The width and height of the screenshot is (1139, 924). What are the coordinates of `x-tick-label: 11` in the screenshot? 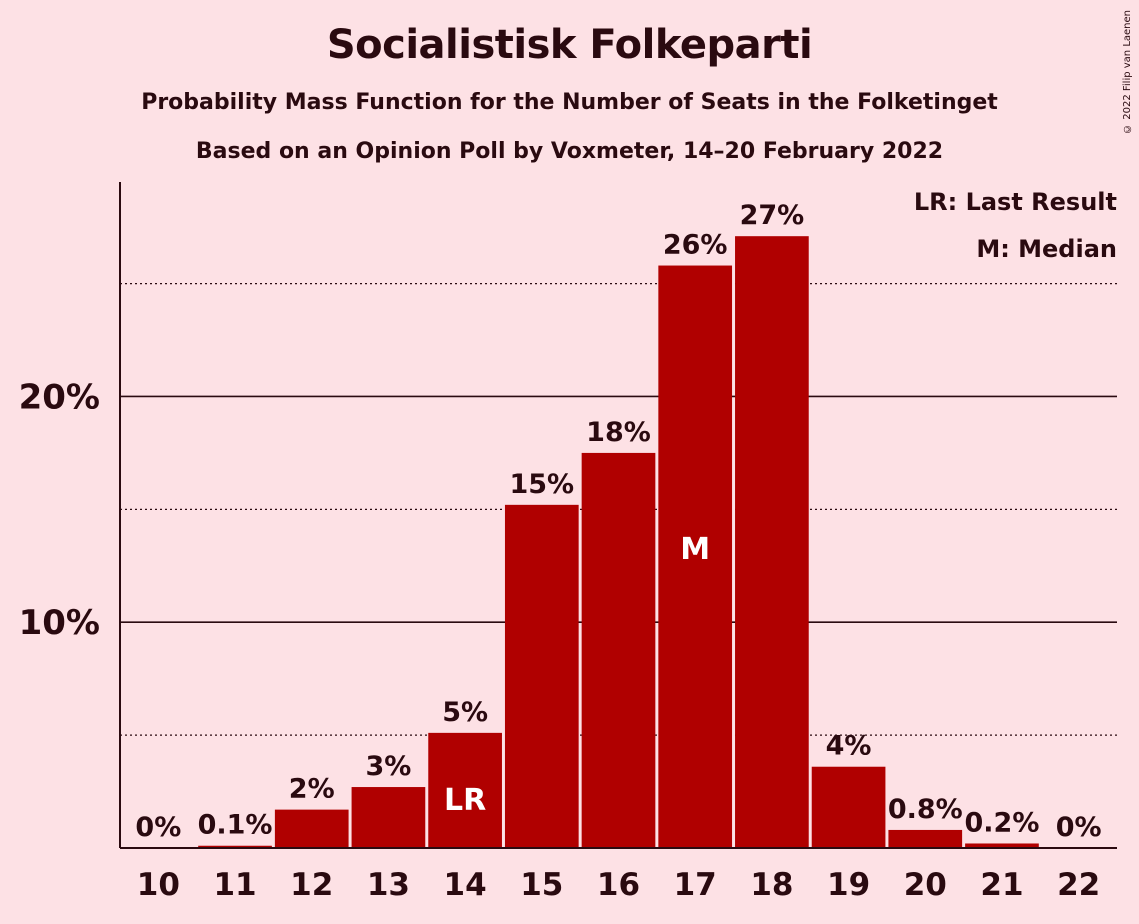 It's located at (234, 885).